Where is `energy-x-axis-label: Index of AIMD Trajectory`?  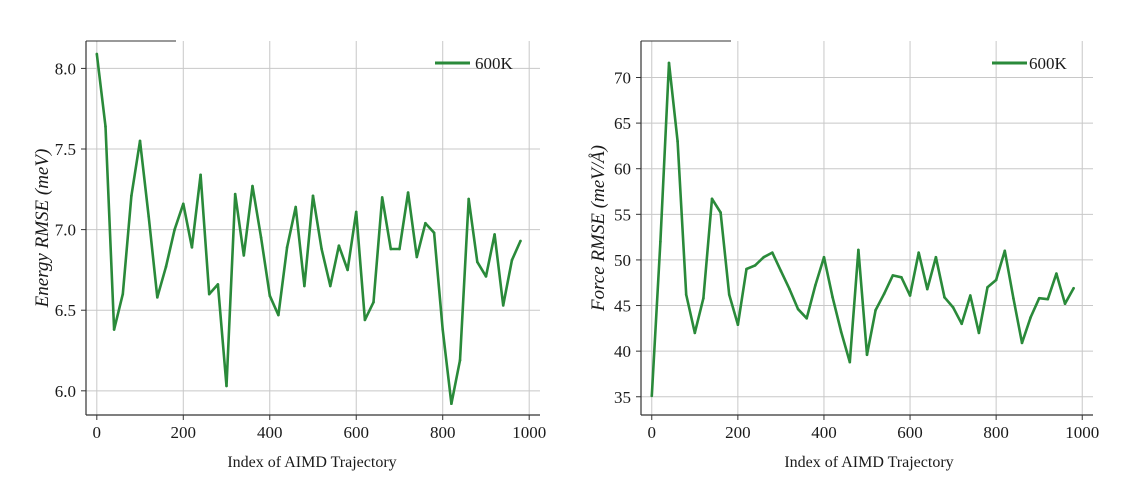 energy-x-axis-label: Index of AIMD Trajectory is located at coordinates (311, 462).